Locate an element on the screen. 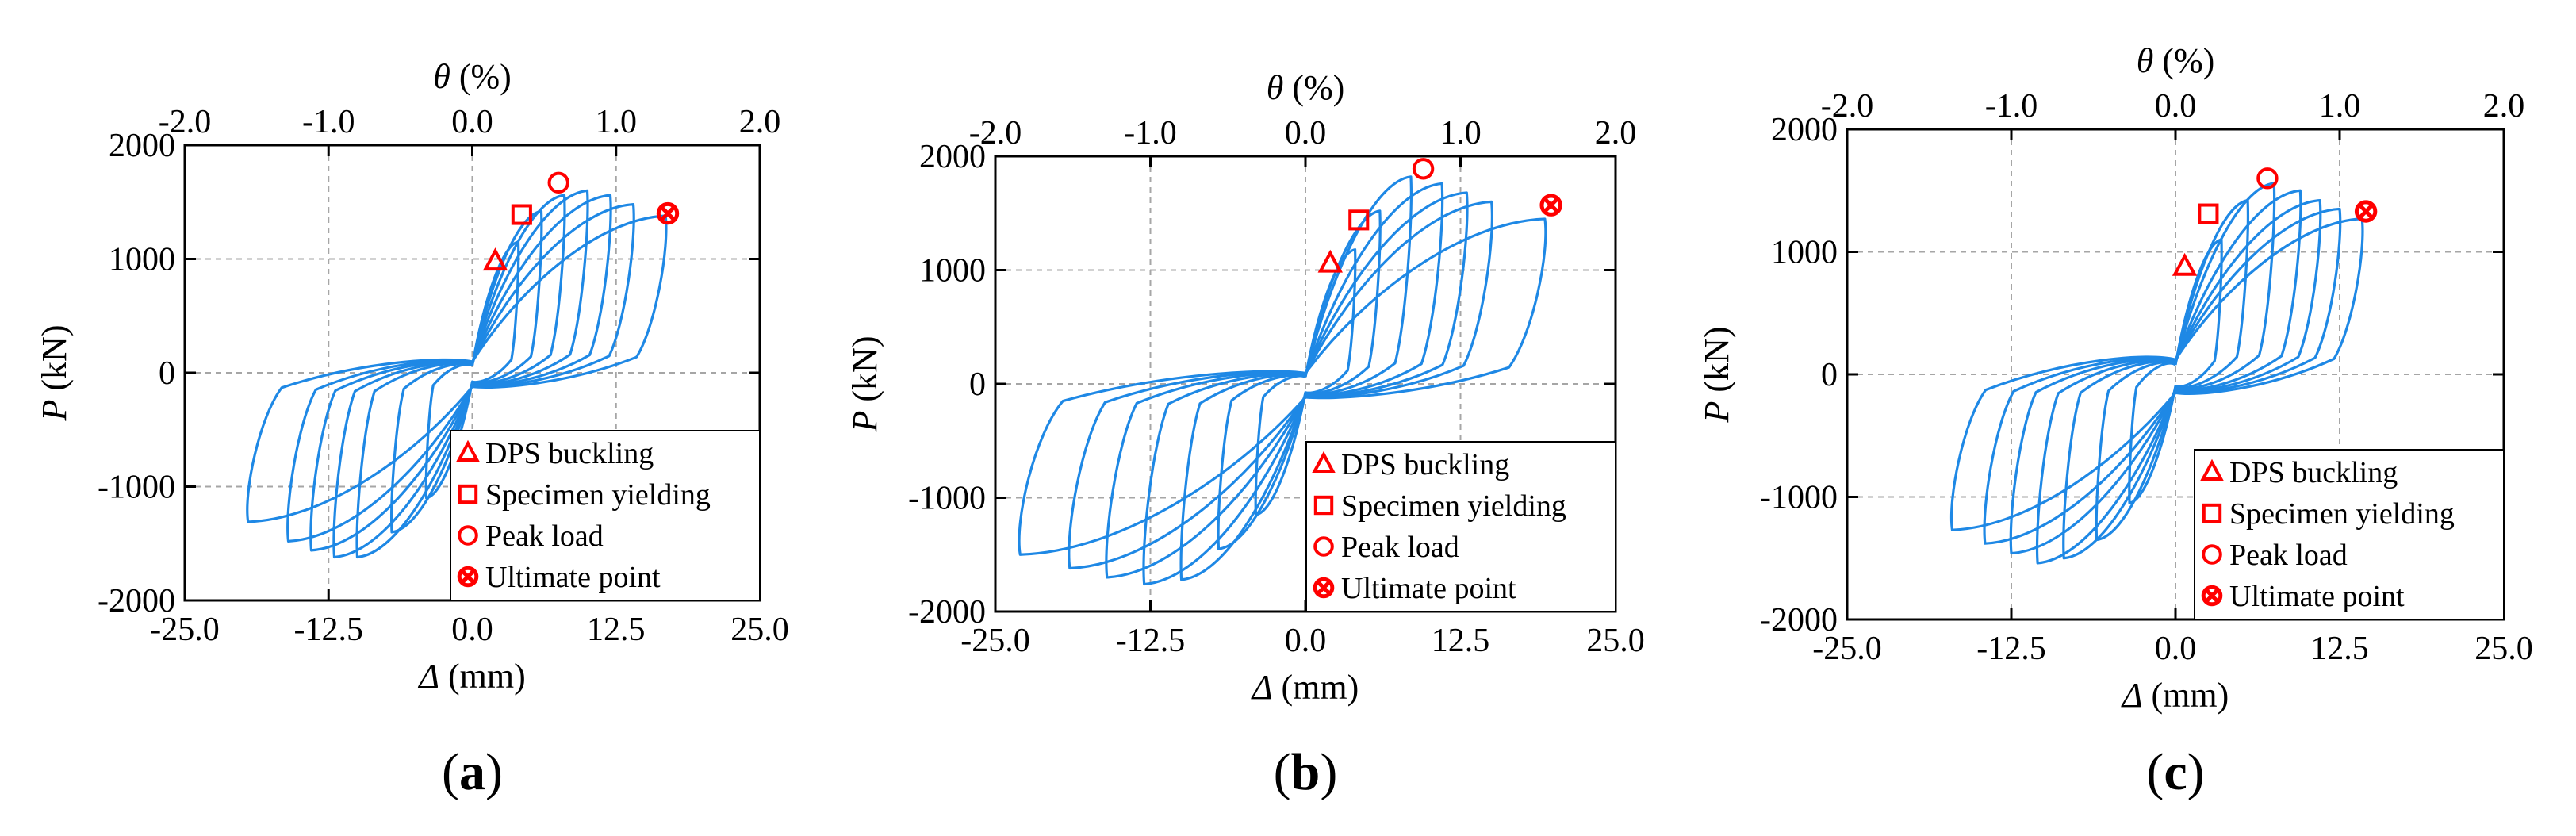  y-tick-label: 0 is located at coordinates (167, 374).